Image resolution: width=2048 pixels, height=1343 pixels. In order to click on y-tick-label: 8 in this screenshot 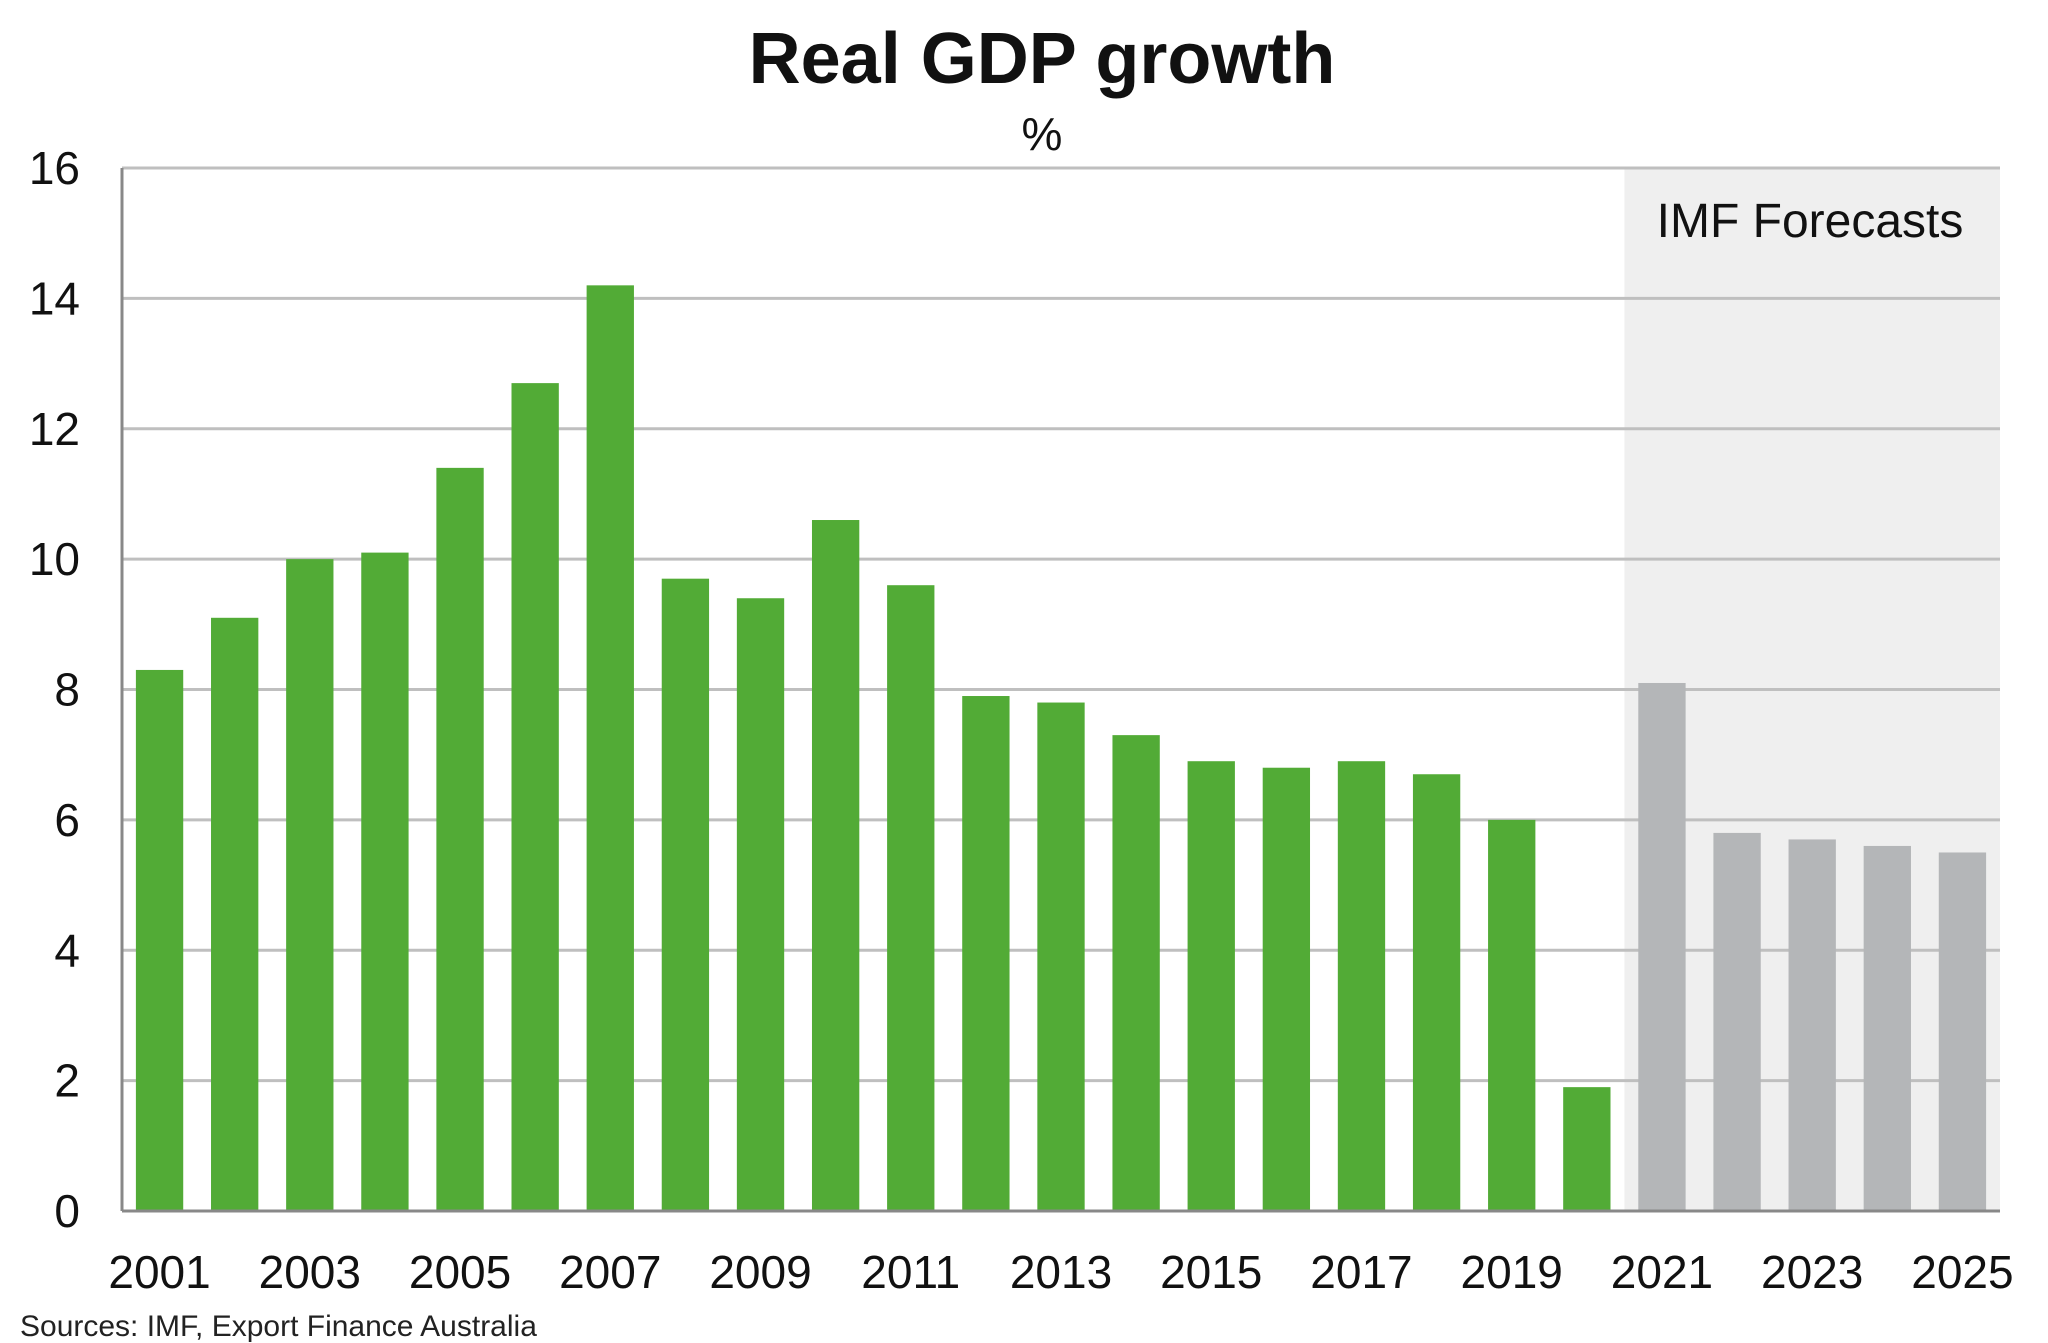, I will do `click(67, 690)`.